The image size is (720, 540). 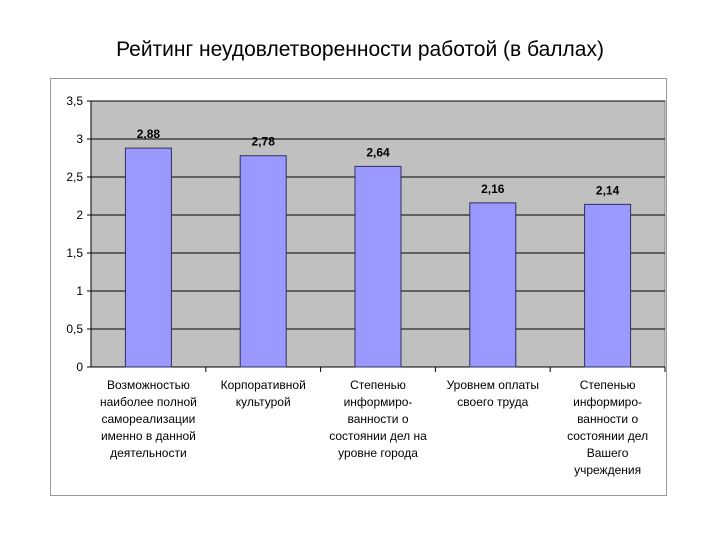 What do you see at coordinates (493, 393) in the screenshot?
I see `x-tick-label: Уровнем оплаты своего труда` at bounding box center [493, 393].